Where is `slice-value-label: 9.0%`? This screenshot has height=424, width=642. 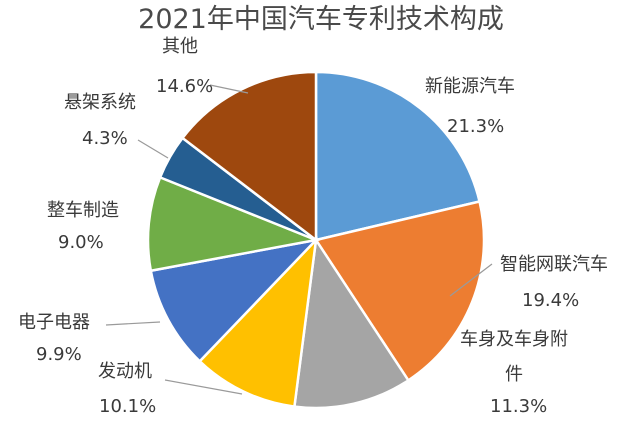 slice-value-label: 9.0% is located at coordinates (81, 242).